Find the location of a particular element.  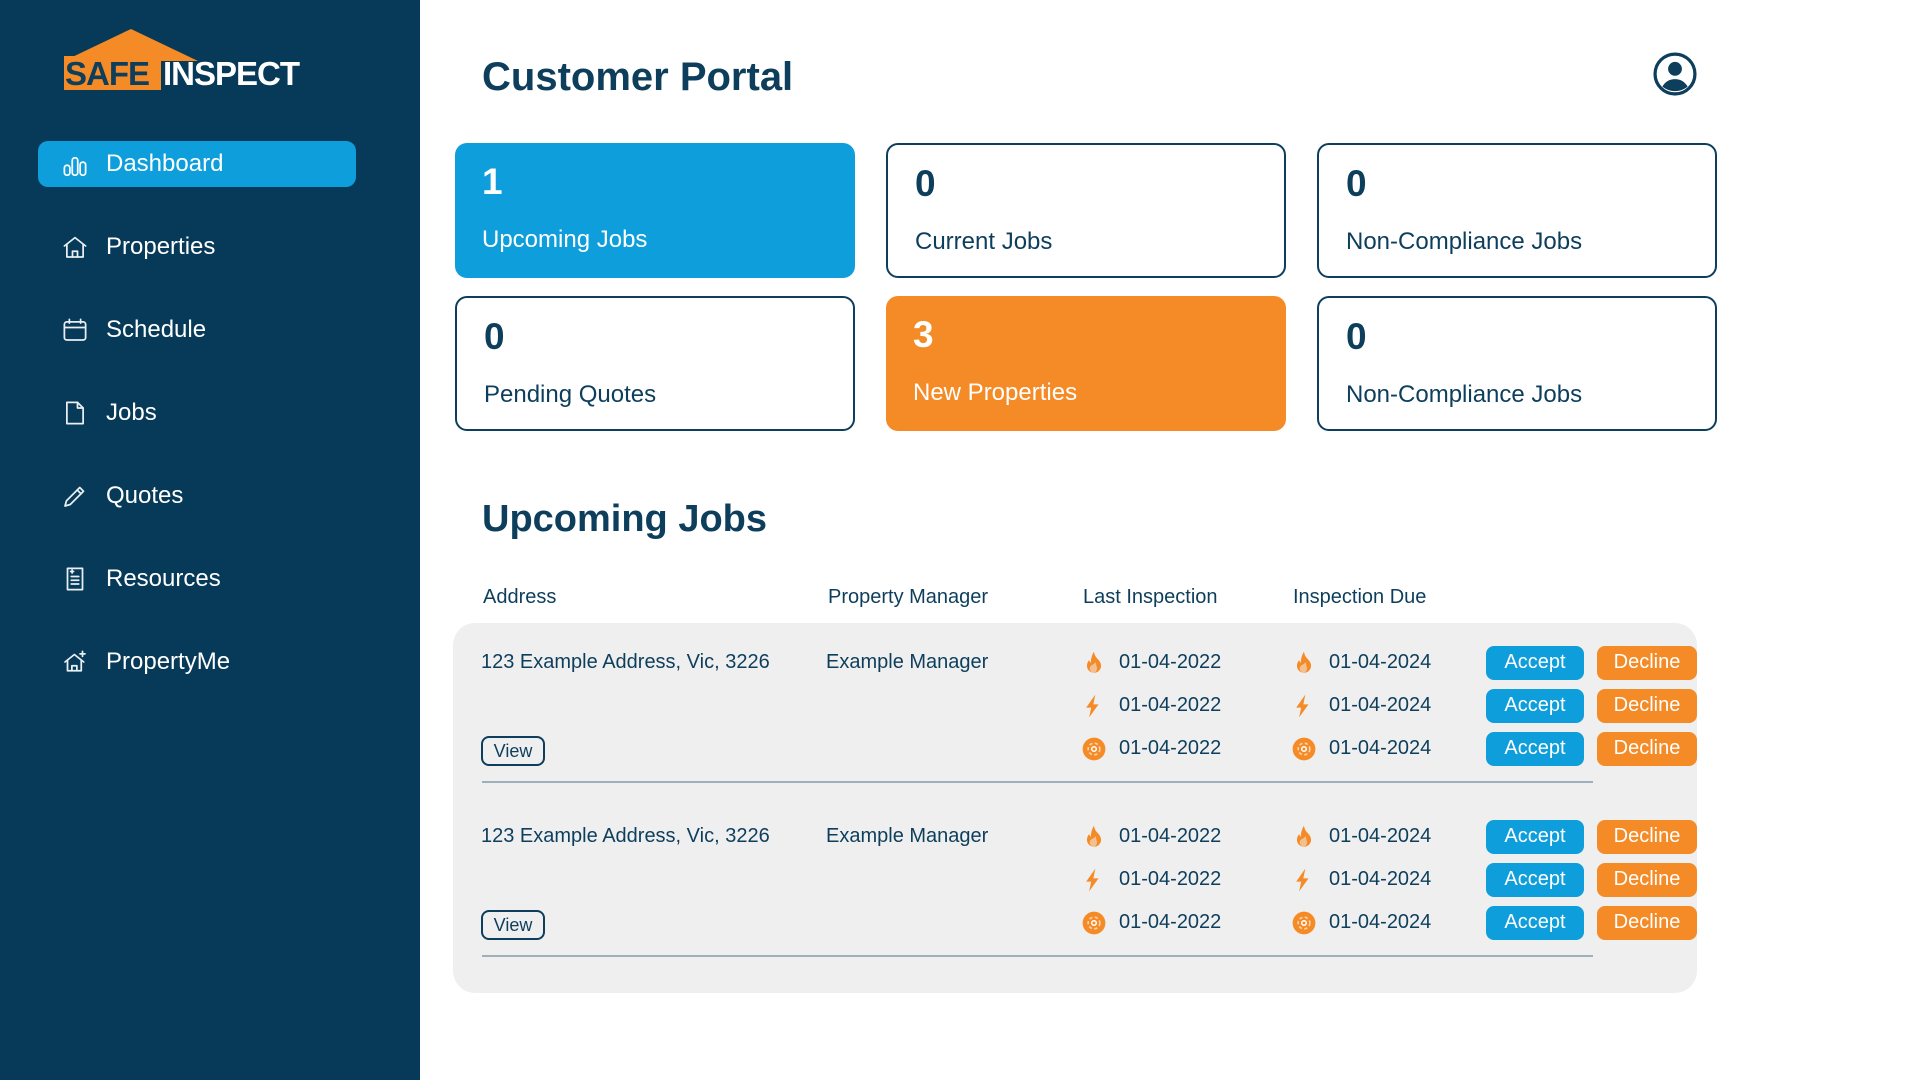

document-plus-icon is located at coordinates (75, 579).